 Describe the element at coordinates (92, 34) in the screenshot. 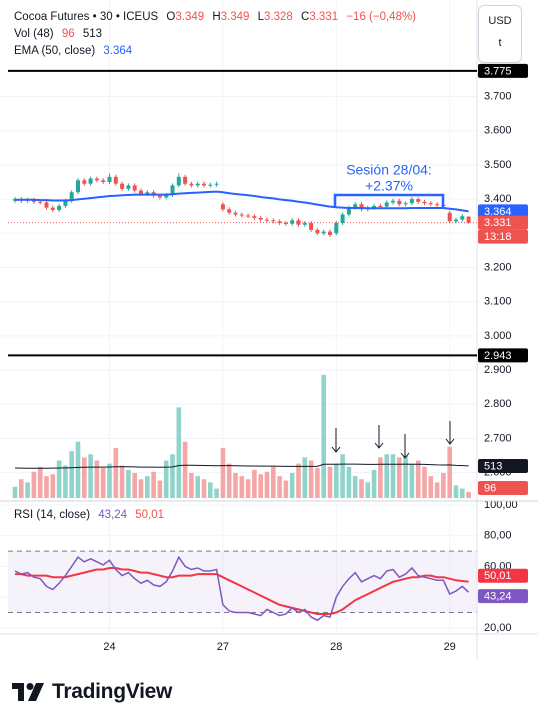

I see `volume-ma-value: 513` at that location.